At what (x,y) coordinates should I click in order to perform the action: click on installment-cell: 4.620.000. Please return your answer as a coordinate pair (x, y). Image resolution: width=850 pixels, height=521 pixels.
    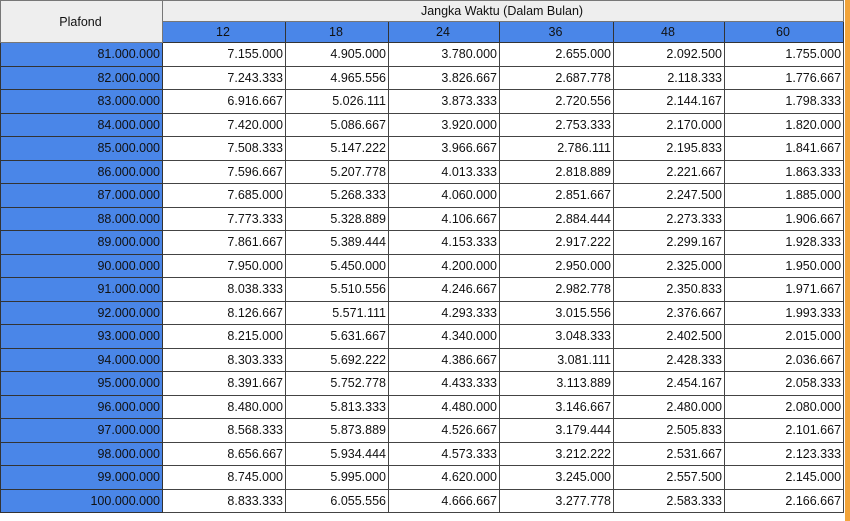
    Looking at the image, I should click on (444, 477).